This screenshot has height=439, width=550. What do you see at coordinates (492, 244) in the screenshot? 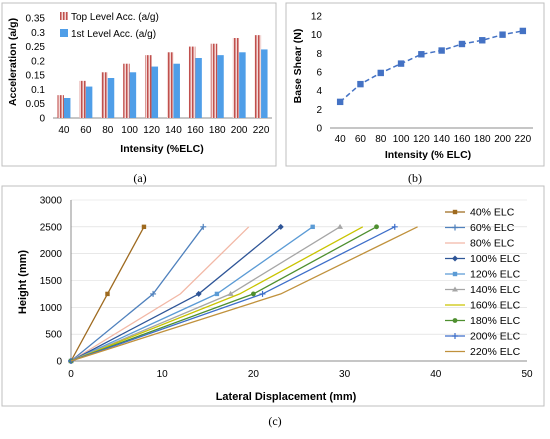
I see `legend-label-80-elc: 80% ELC` at bounding box center [492, 244].